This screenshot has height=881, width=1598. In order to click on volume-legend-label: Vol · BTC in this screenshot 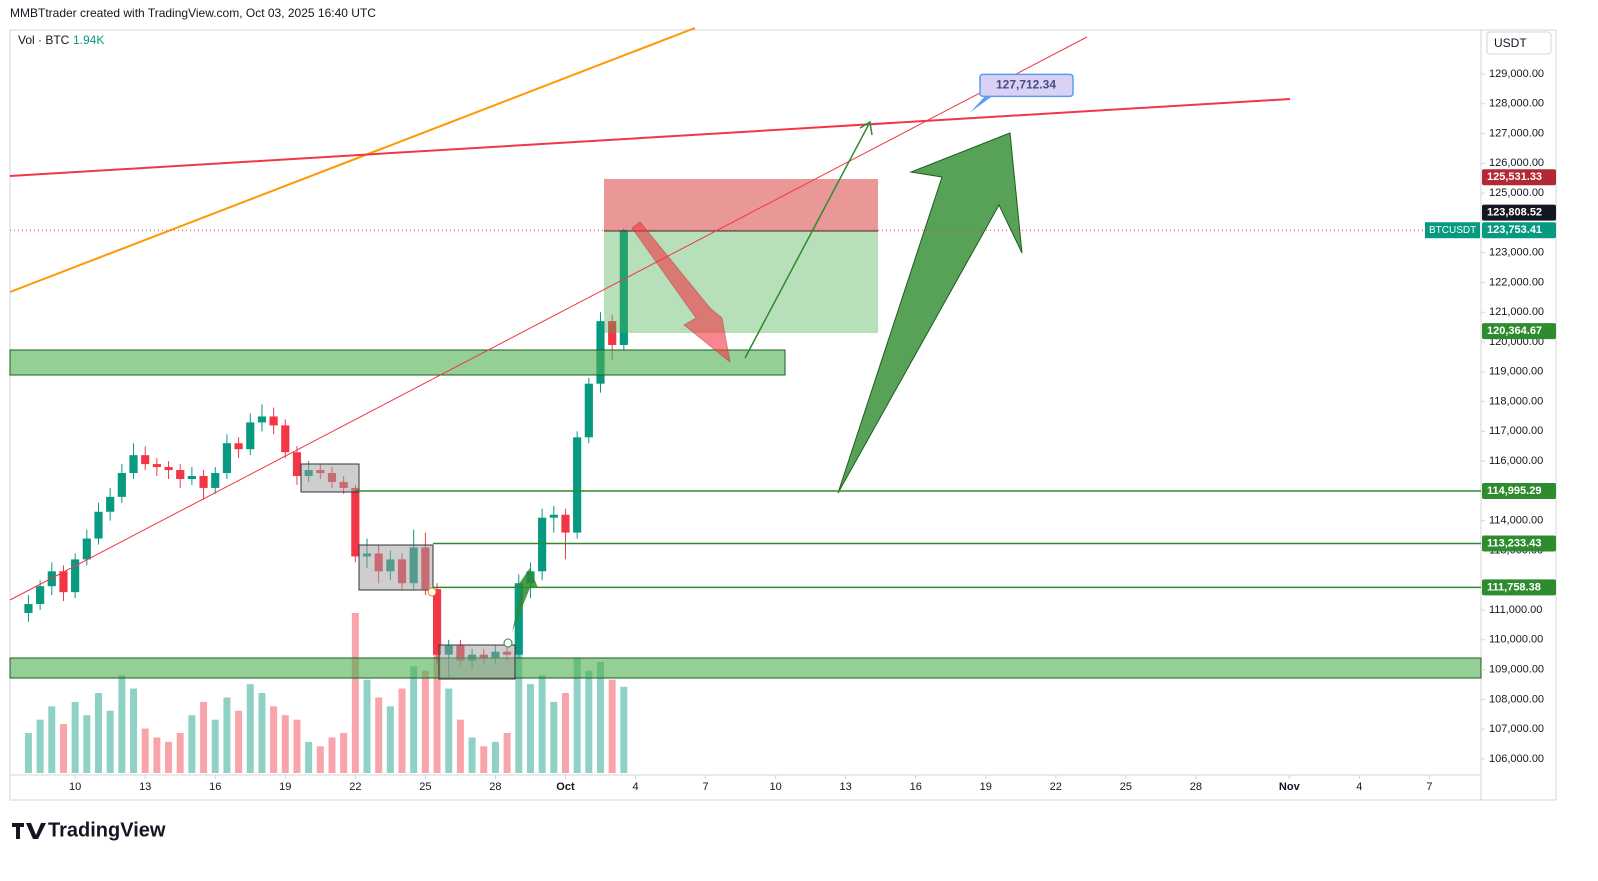, I will do `click(44, 40)`.